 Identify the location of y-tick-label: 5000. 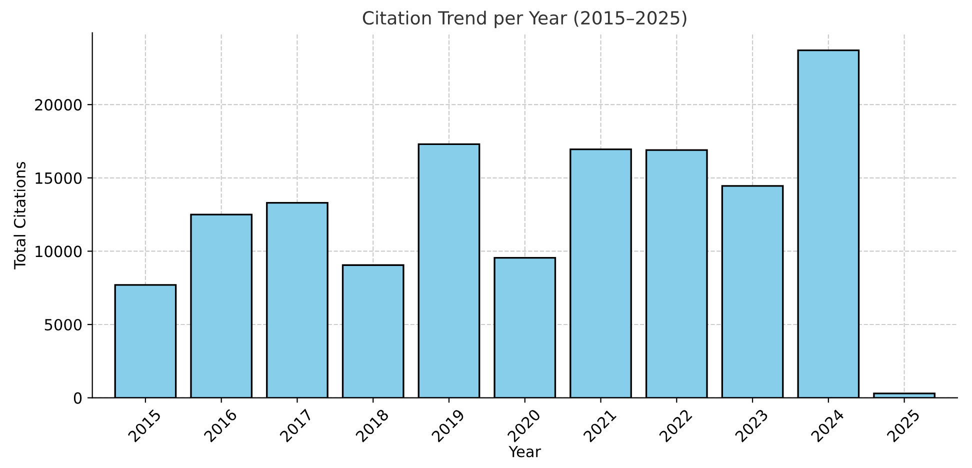
(63, 324).